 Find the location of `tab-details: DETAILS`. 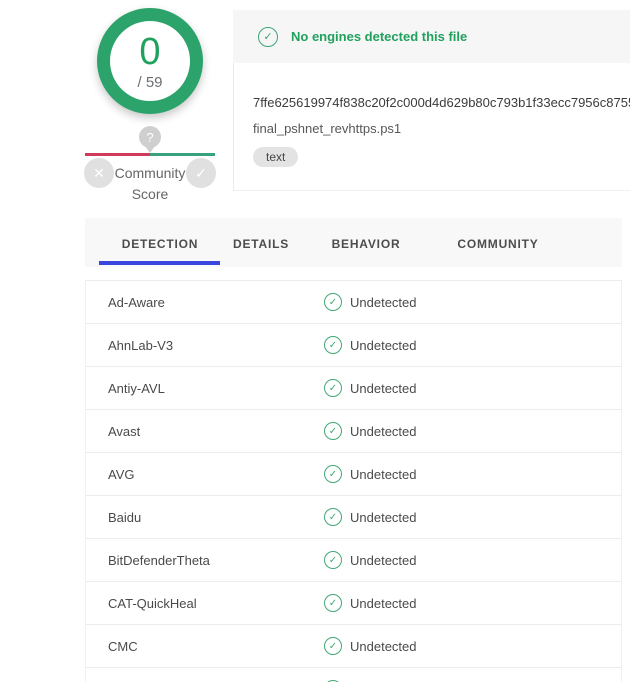

tab-details: DETAILS is located at coordinates (261, 244).